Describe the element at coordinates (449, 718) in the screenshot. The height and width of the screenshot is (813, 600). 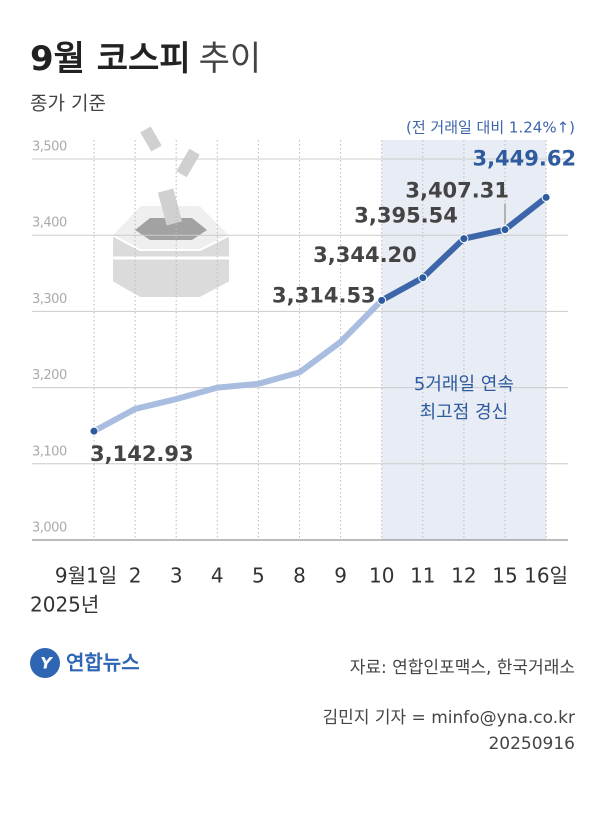
I see `credit: 김민지 기자 = minfo@yna.co.kr` at that location.